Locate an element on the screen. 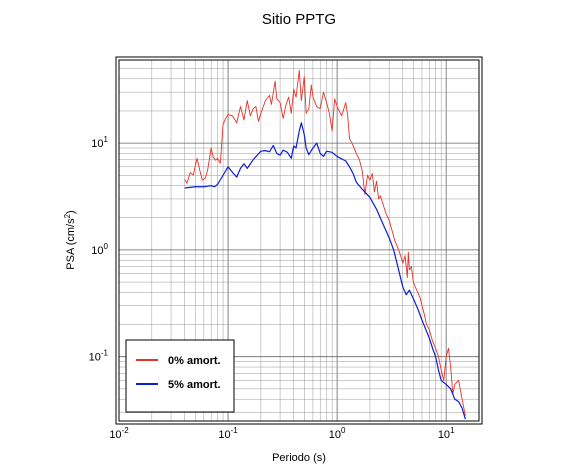  legend-box is located at coordinates (180, 376).